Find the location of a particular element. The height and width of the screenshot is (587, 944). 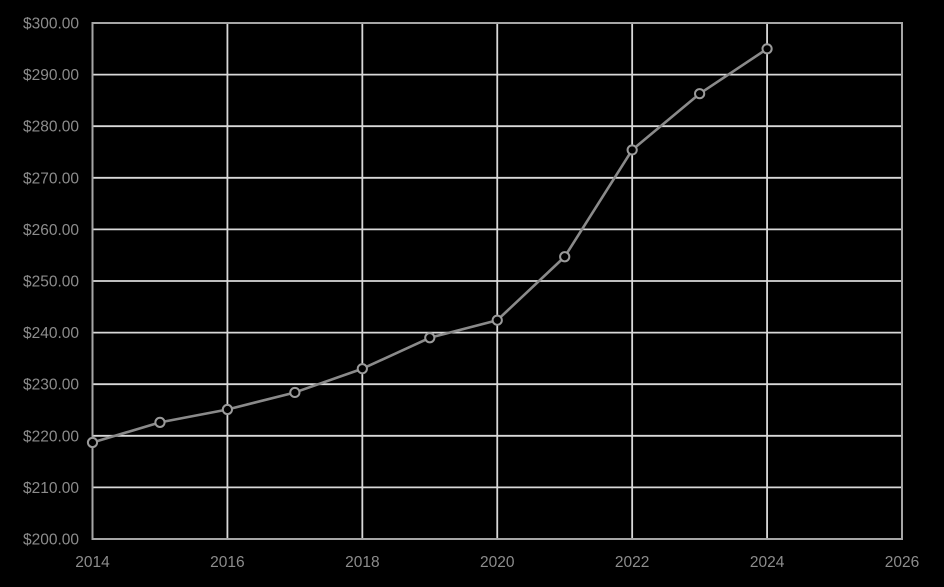

y-tick-label: $220.00 is located at coordinates (51, 436).